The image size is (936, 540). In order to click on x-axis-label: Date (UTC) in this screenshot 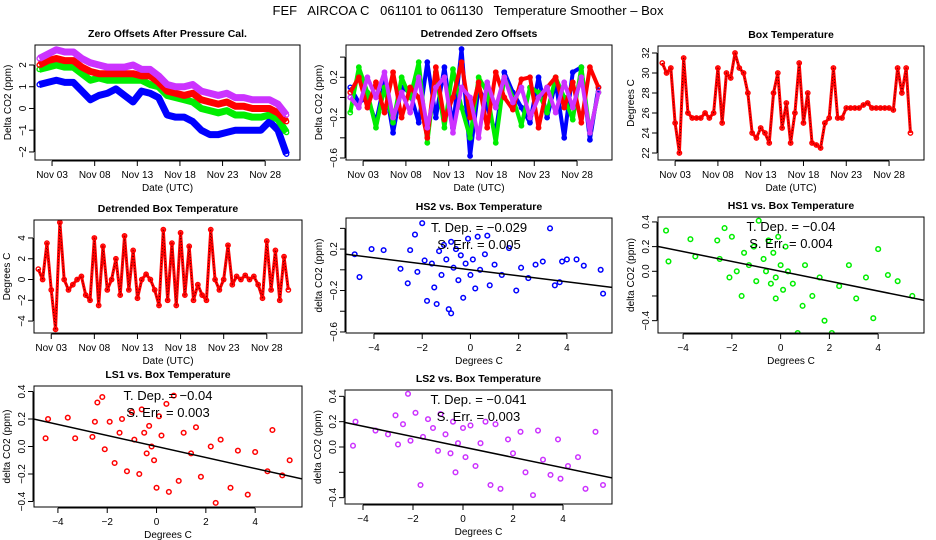, I will do `click(790, 188)`.